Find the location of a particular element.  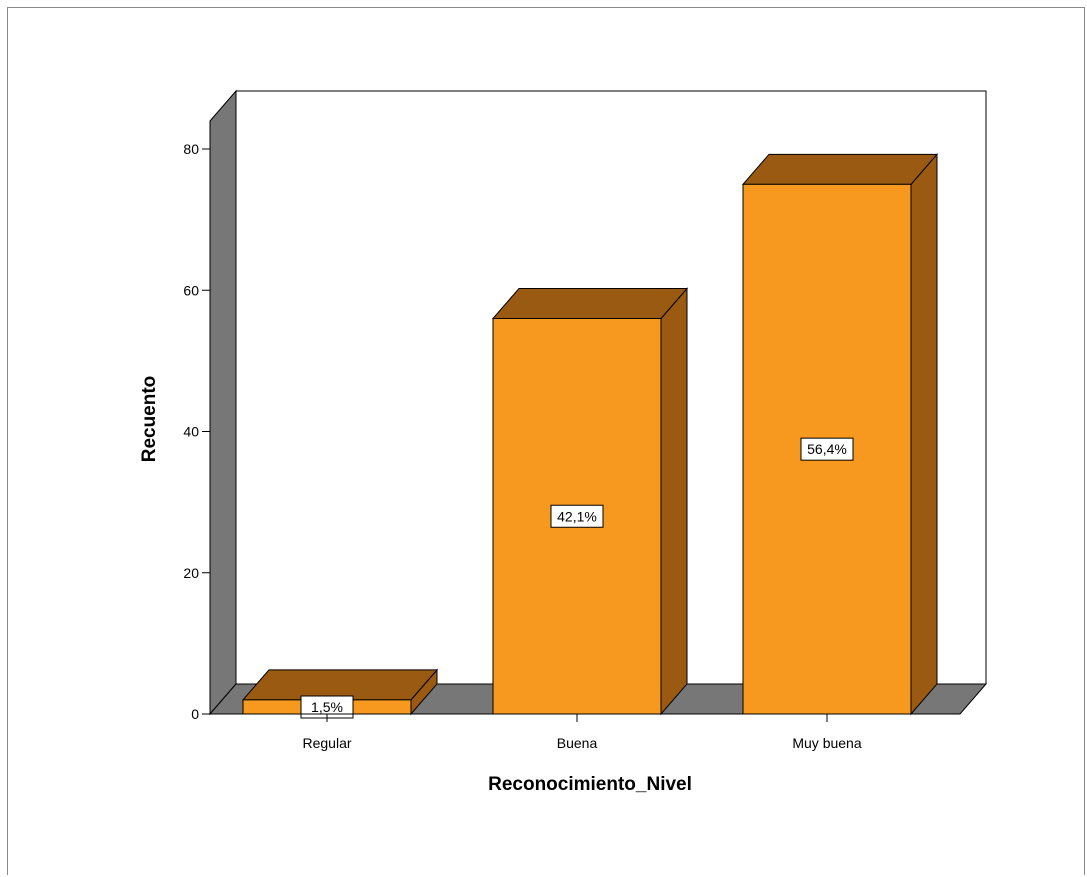

y-tick-label: 20 is located at coordinates (191, 573).